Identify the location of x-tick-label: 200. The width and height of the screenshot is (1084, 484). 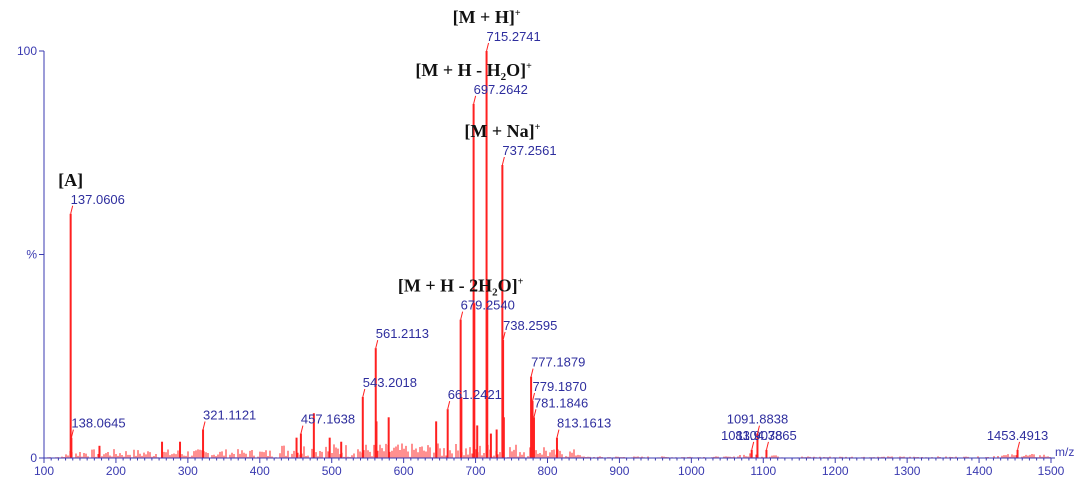
(116, 471).